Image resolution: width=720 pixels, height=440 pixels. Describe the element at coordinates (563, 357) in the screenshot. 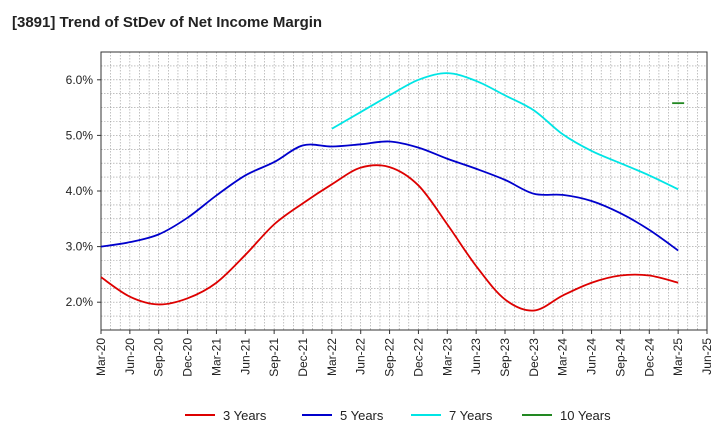

I see `x-tick-label: Mar-24` at that location.